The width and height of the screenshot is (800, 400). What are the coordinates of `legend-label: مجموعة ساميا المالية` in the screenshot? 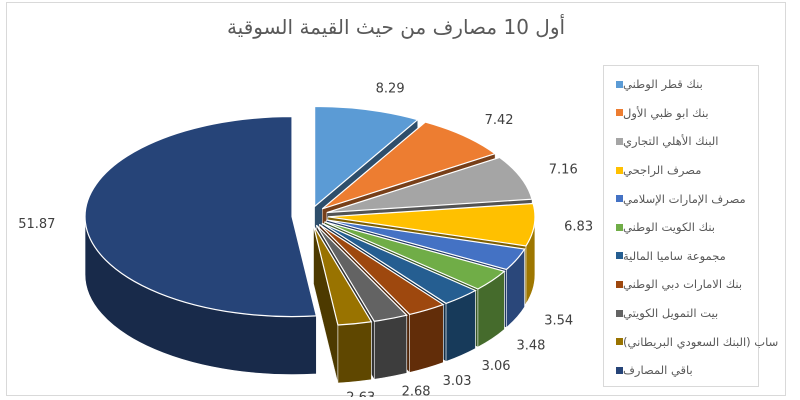 It's located at (674, 255).